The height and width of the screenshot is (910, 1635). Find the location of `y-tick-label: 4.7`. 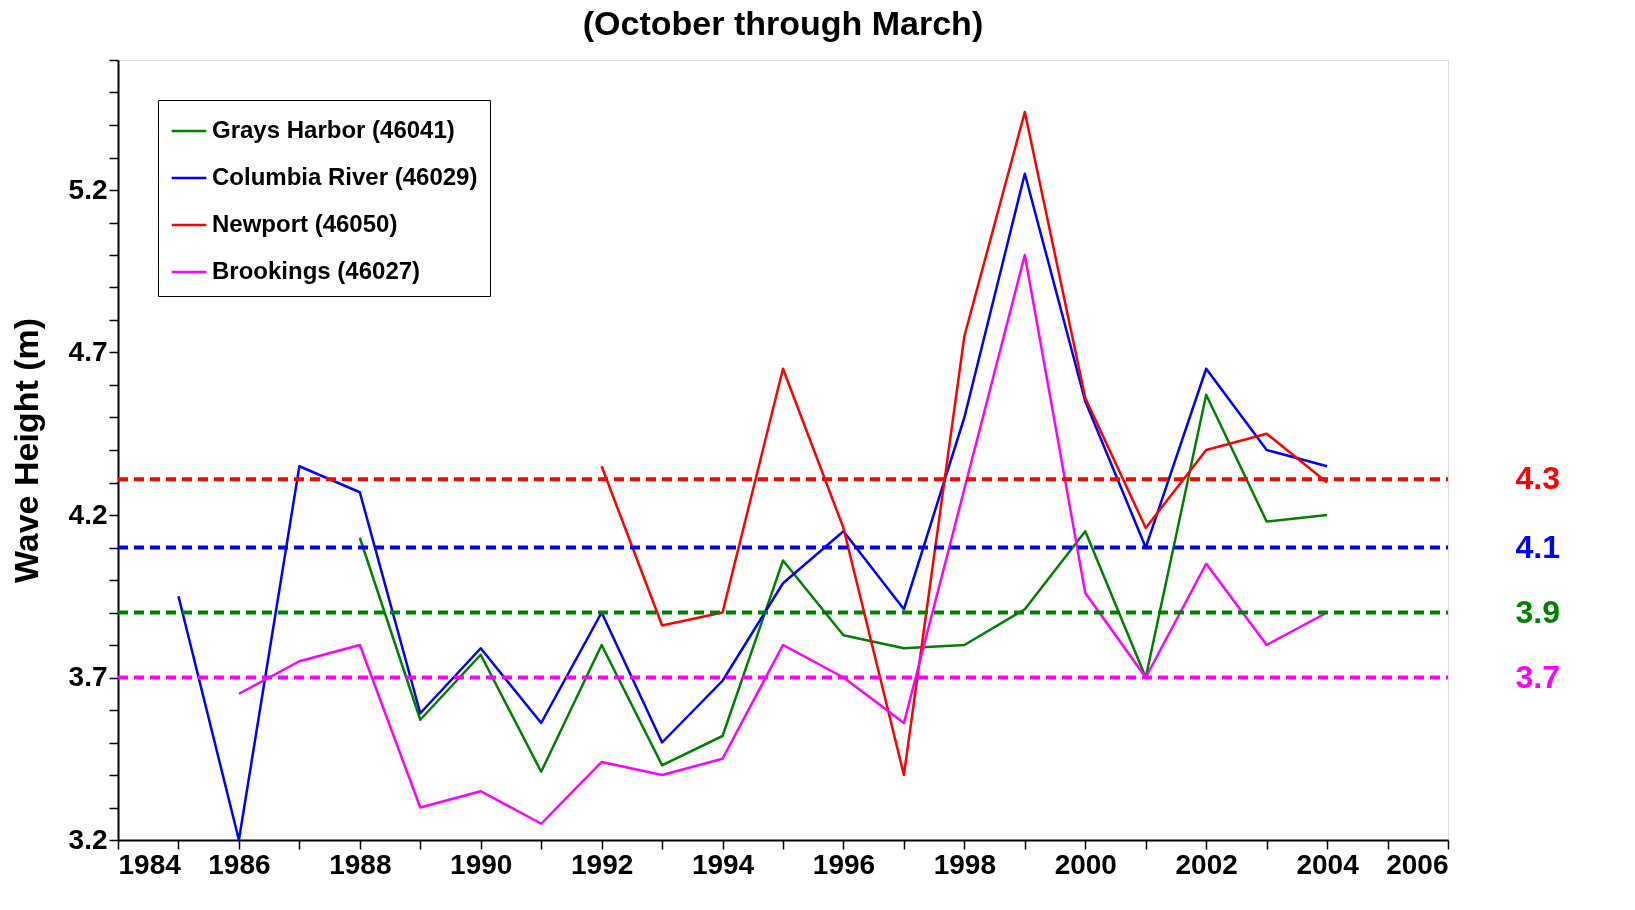

y-tick-label: 4.7 is located at coordinates (88, 351).